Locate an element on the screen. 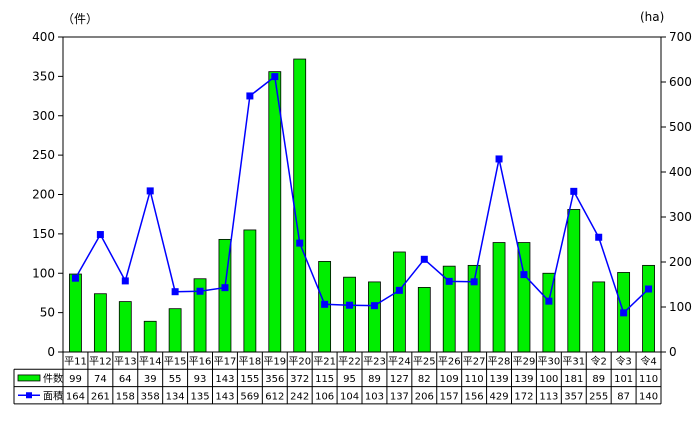 The width and height of the screenshot is (700, 440). bar-value-label: 95 is located at coordinates (349, 379).